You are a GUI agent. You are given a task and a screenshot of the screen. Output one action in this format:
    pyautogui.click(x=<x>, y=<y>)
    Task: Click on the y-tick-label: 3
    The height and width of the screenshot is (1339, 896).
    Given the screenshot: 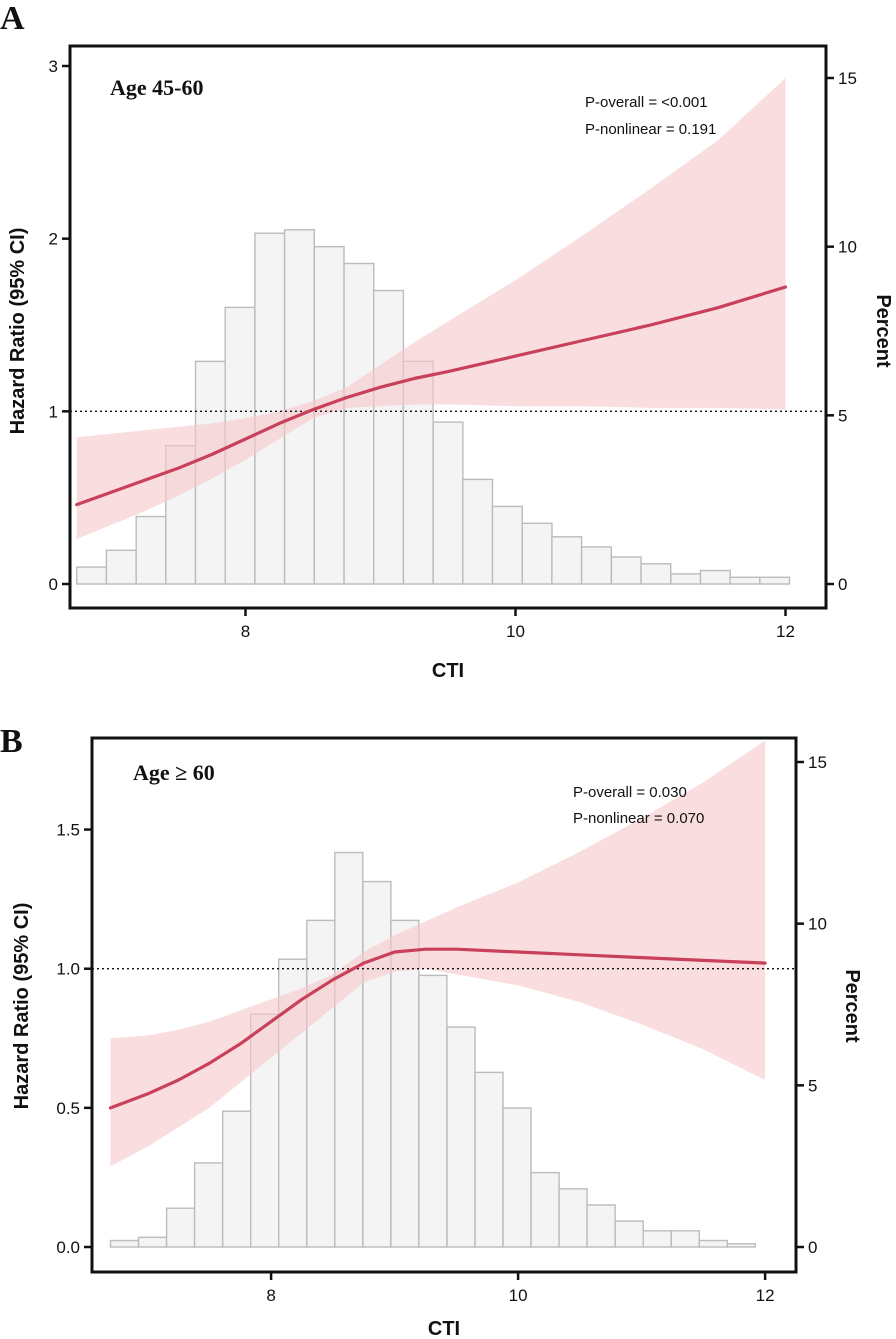 What is the action you would take?
    pyautogui.click(x=53, y=66)
    